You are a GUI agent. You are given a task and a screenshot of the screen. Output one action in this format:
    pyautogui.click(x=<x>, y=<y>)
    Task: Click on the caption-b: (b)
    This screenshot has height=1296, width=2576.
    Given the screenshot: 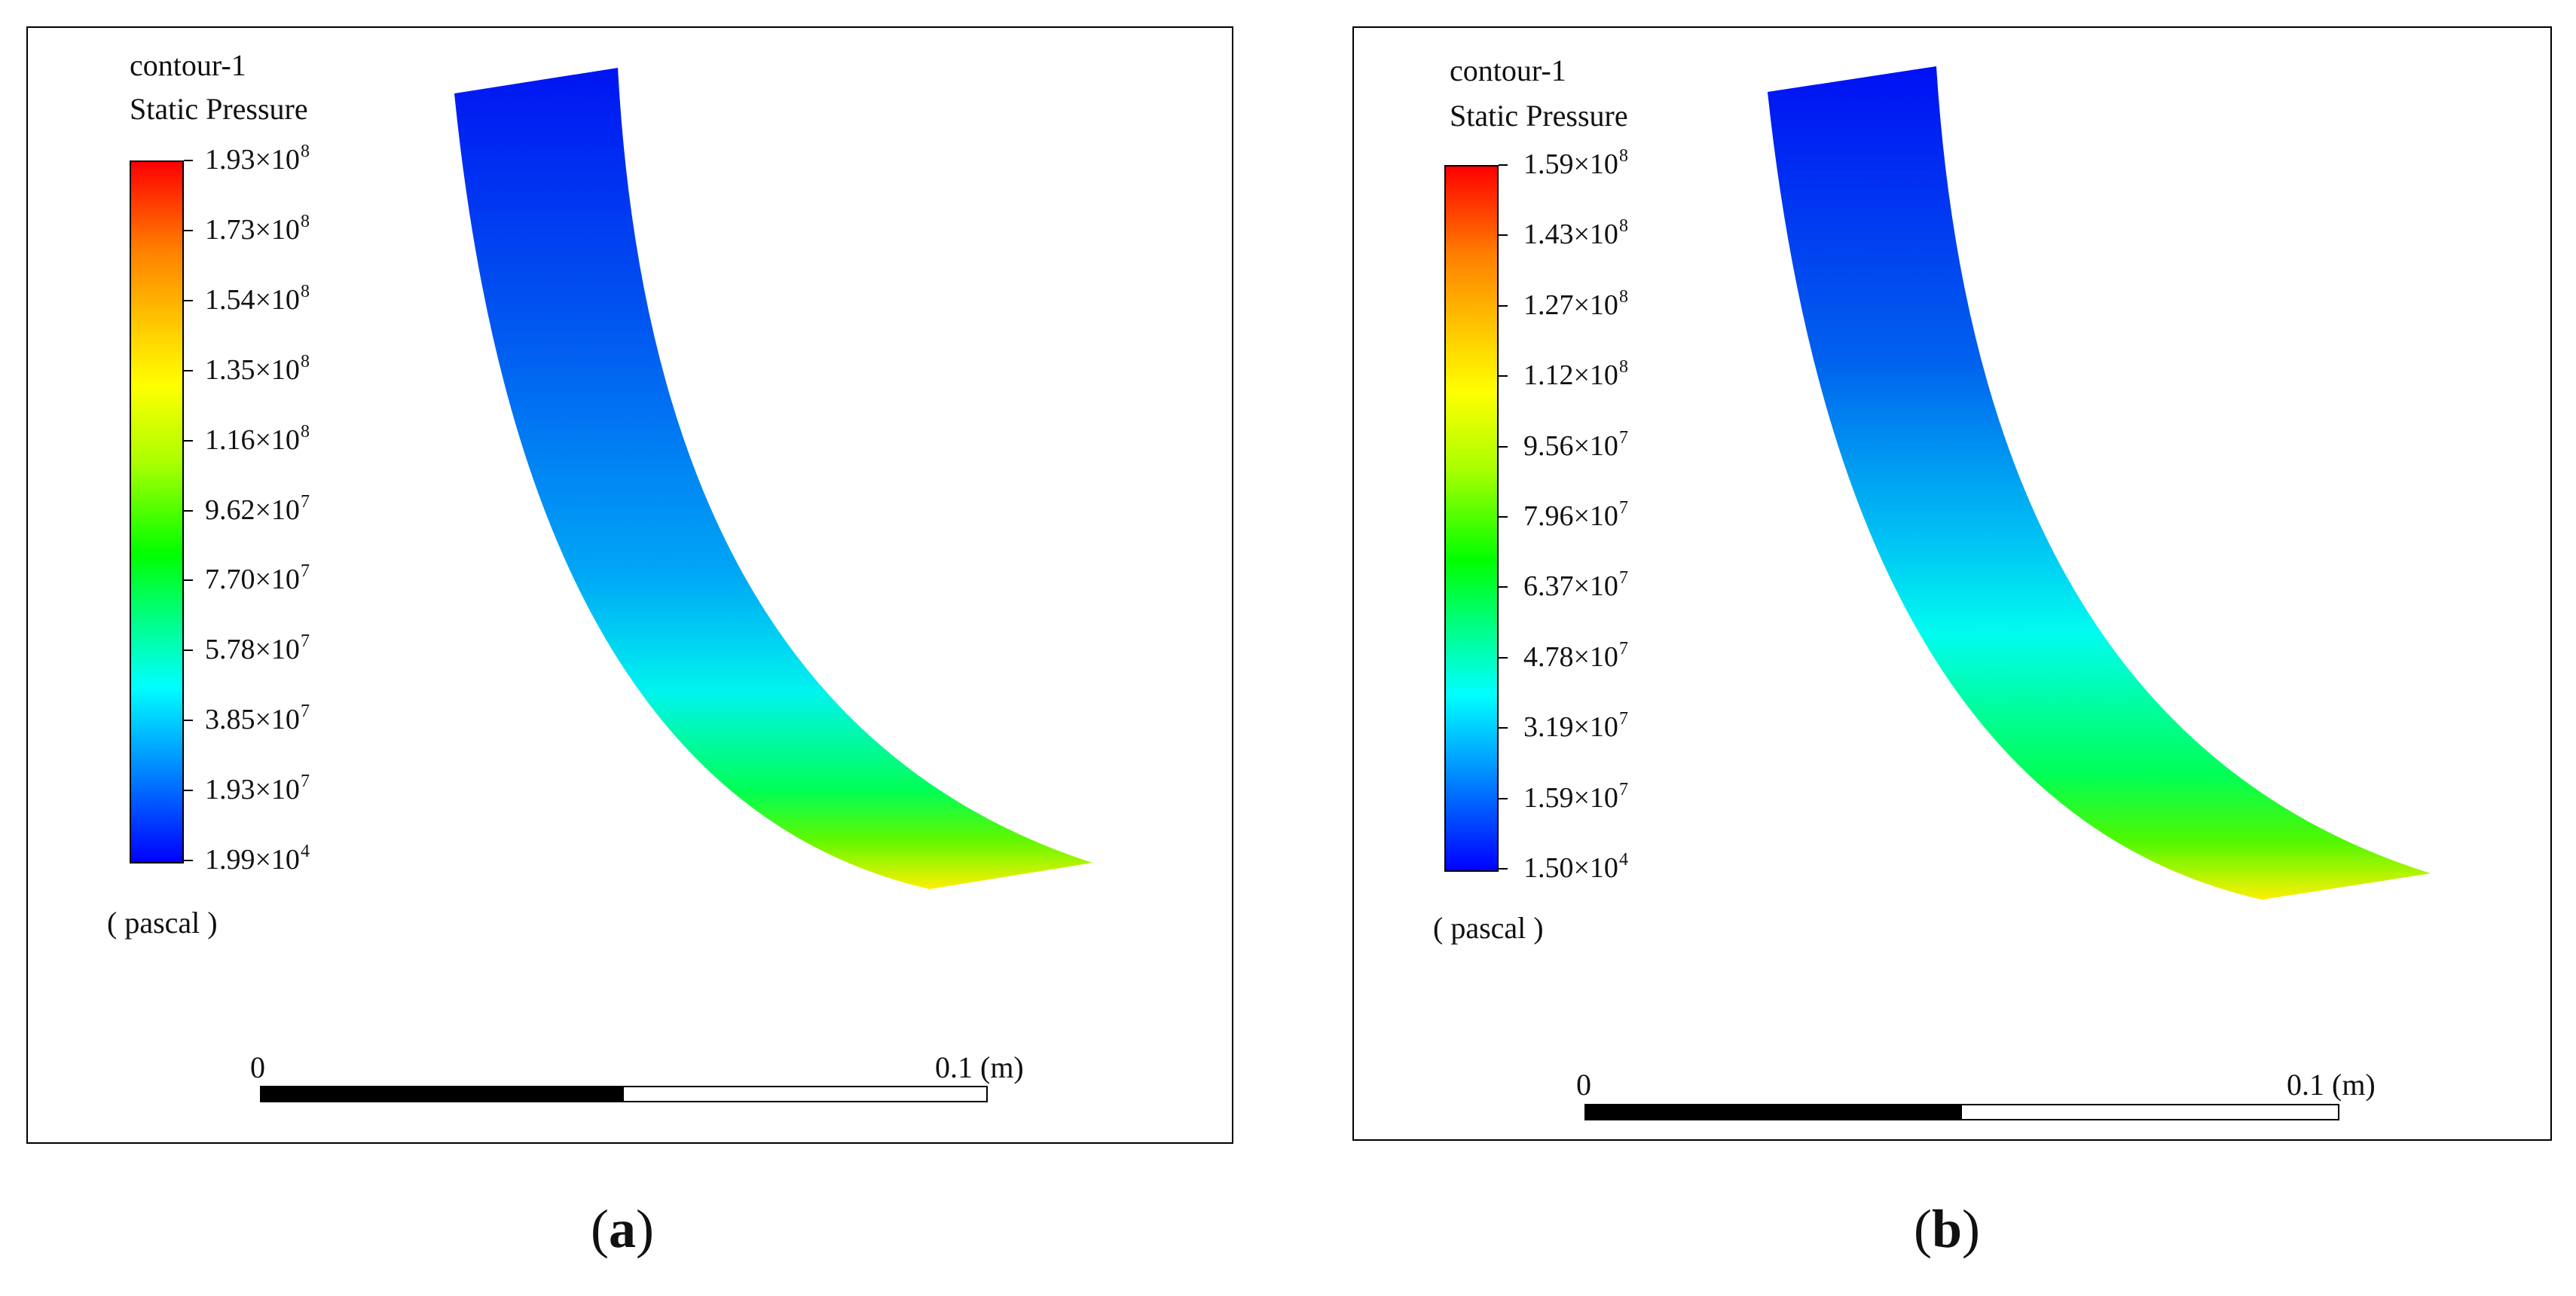 What is the action you would take?
    pyautogui.click(x=1947, y=1229)
    